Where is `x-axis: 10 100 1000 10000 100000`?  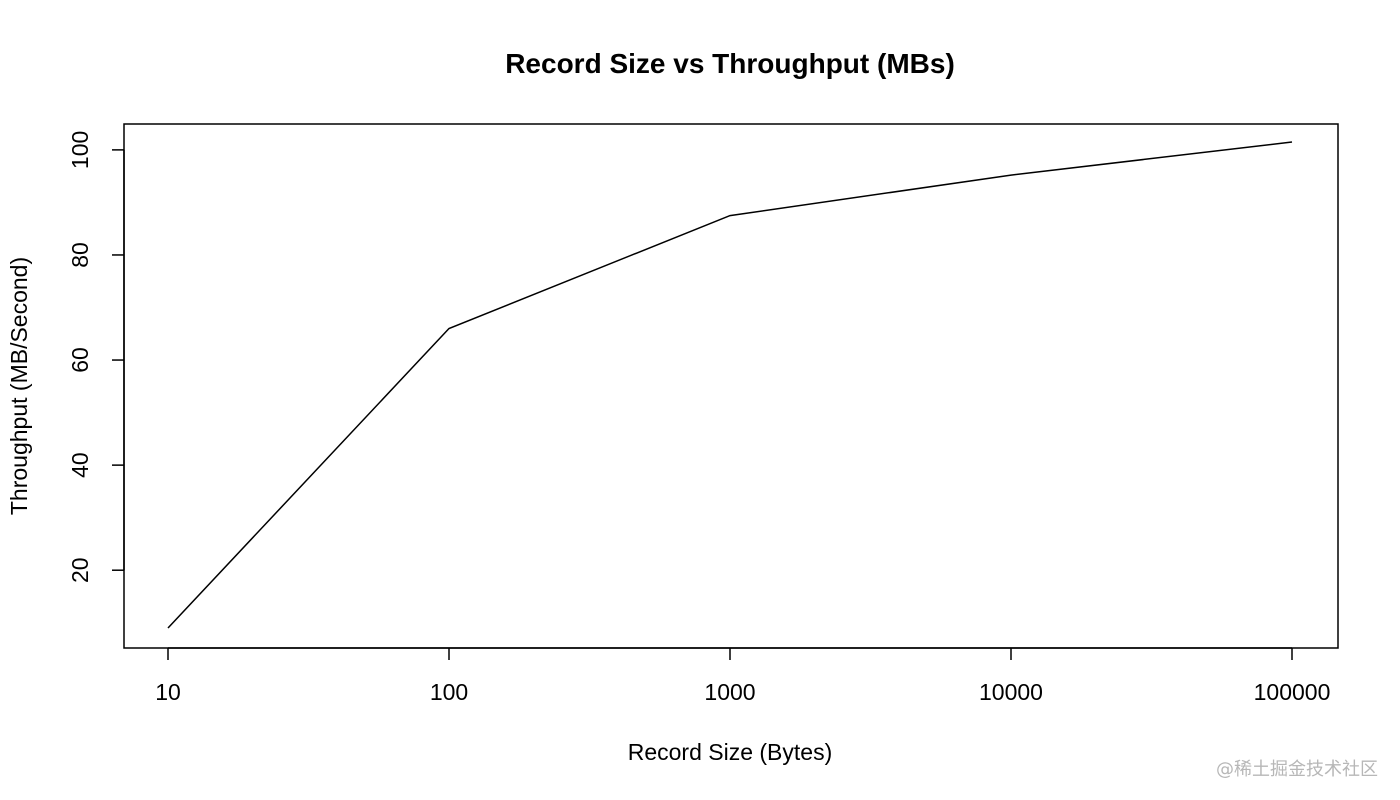 x-axis: 10 100 1000 10000 100000 is located at coordinates (743, 676).